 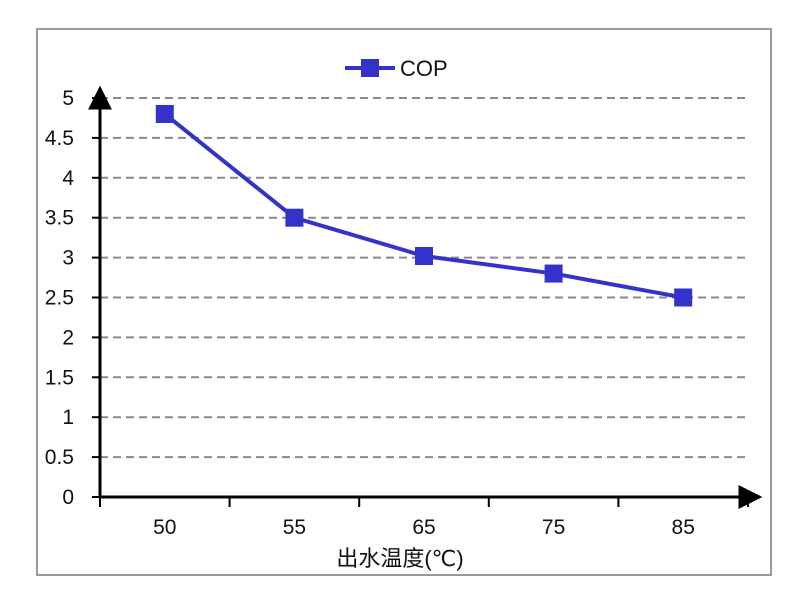 I want to click on legend-marker, so click(x=370, y=68).